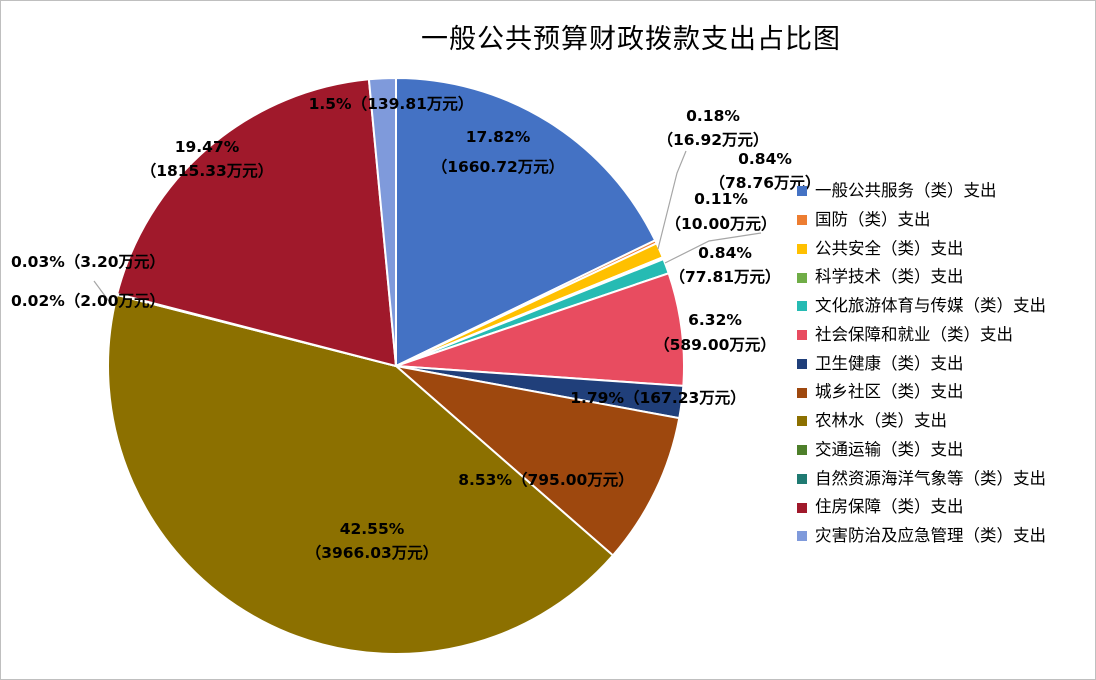  What do you see at coordinates (765, 159) in the screenshot?
I see `data-label-pct-3: 0.84%` at bounding box center [765, 159].